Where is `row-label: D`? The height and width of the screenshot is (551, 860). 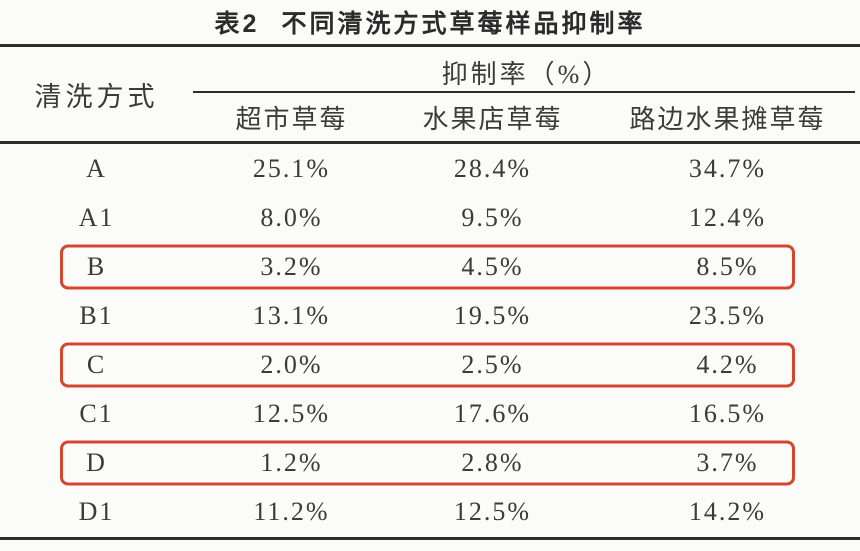
row-label: D is located at coordinates (96, 463).